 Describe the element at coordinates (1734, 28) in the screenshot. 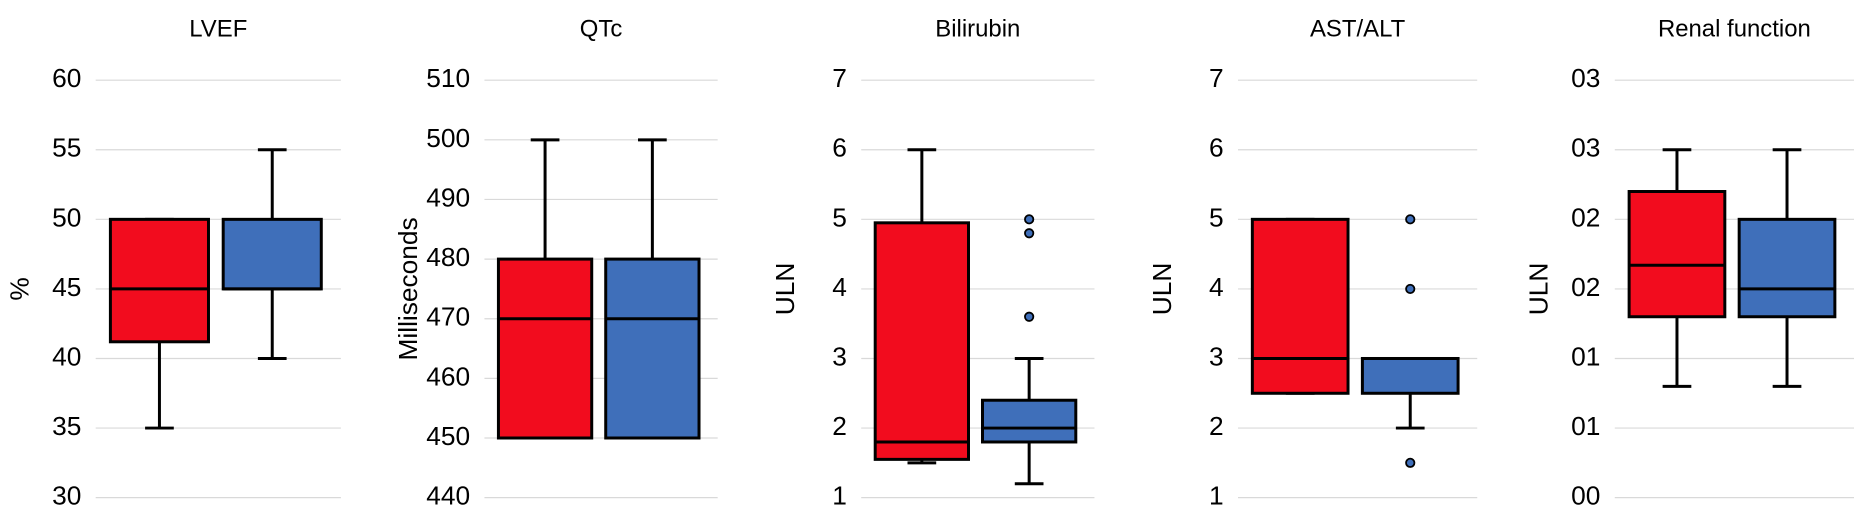

I see `panel-title: Renal function` at that location.